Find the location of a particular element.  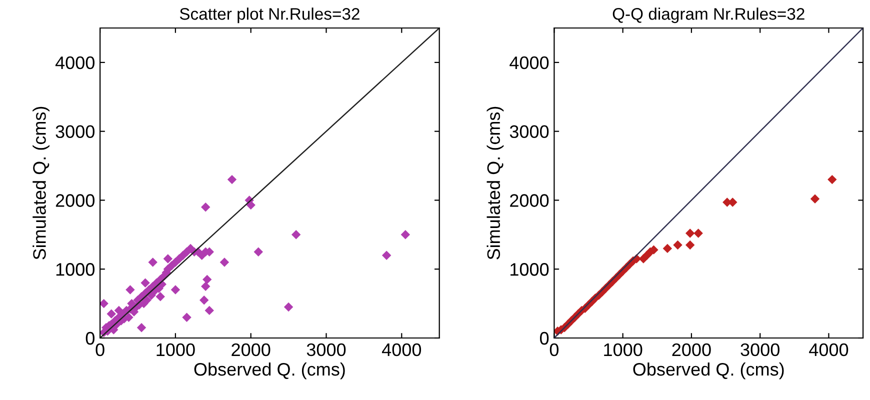

chart-title: Scatter plot Nr.Rules=32 is located at coordinates (270, 16).